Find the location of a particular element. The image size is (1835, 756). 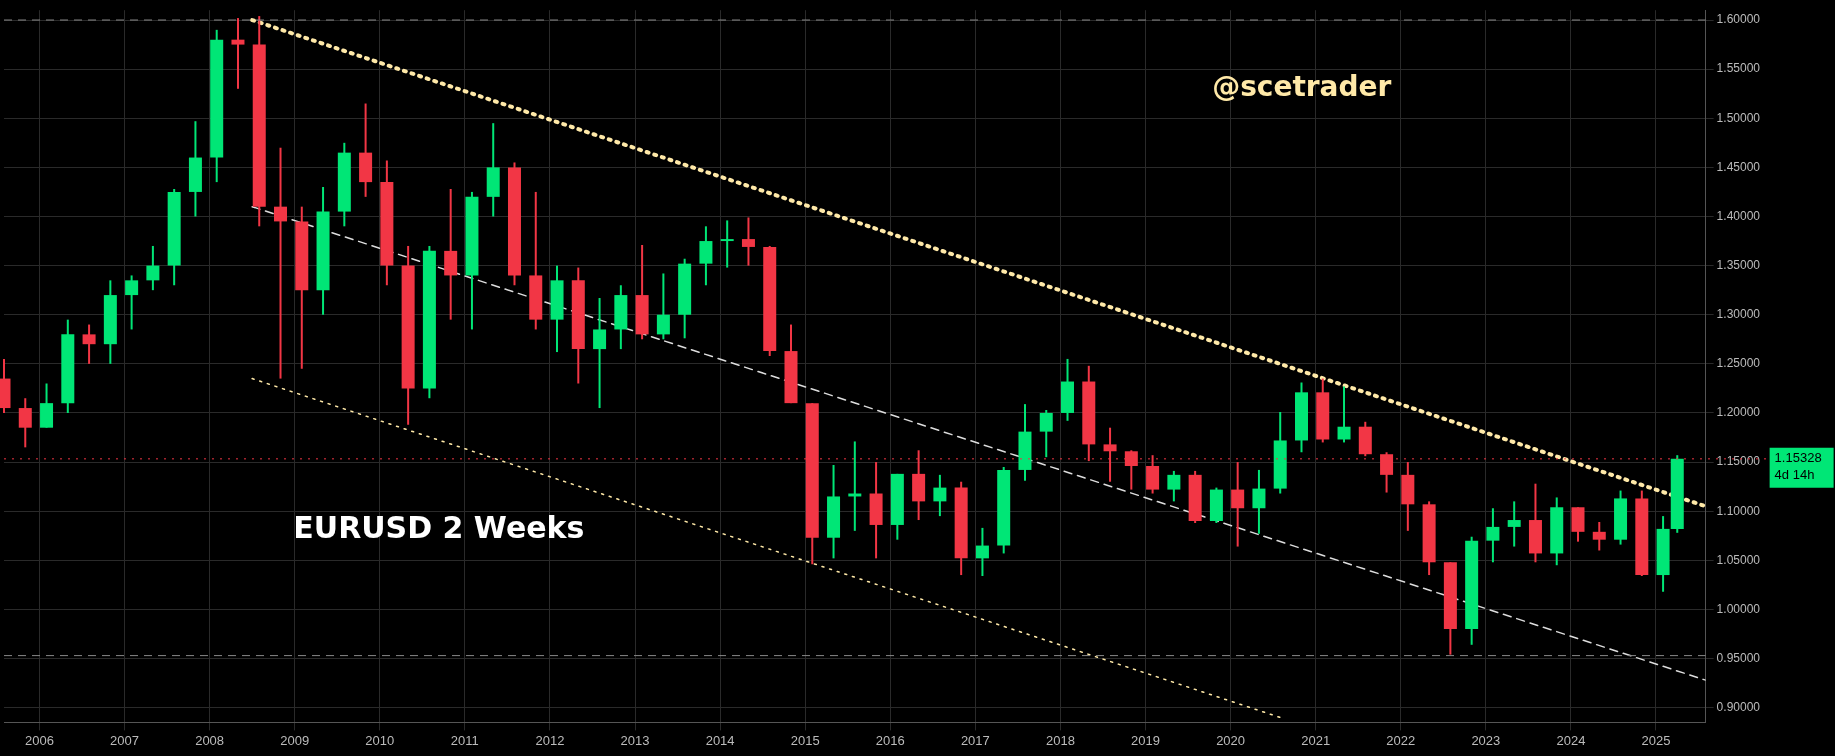

annotation: @scetrader is located at coordinates (1302, 86).